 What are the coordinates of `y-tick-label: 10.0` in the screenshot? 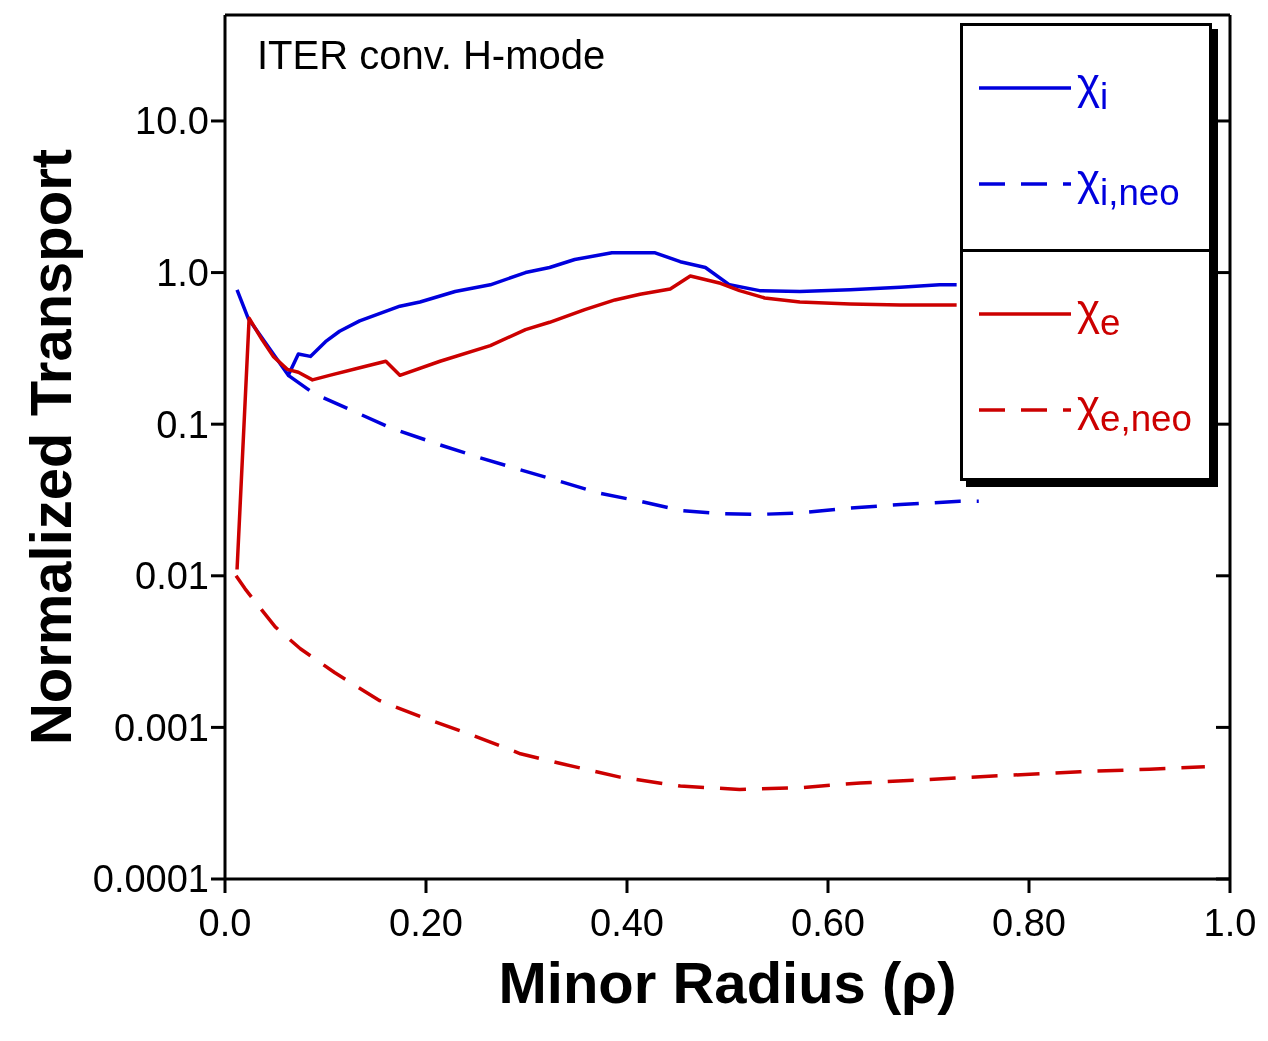 It's located at (172, 121).